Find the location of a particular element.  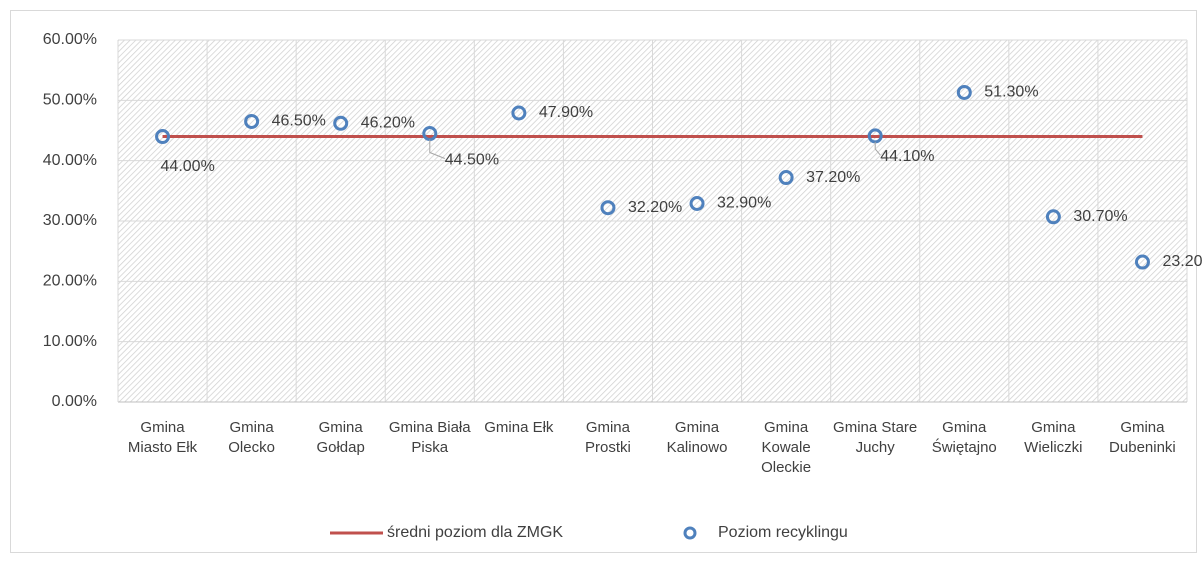

data-label: 46.20% is located at coordinates (388, 122).